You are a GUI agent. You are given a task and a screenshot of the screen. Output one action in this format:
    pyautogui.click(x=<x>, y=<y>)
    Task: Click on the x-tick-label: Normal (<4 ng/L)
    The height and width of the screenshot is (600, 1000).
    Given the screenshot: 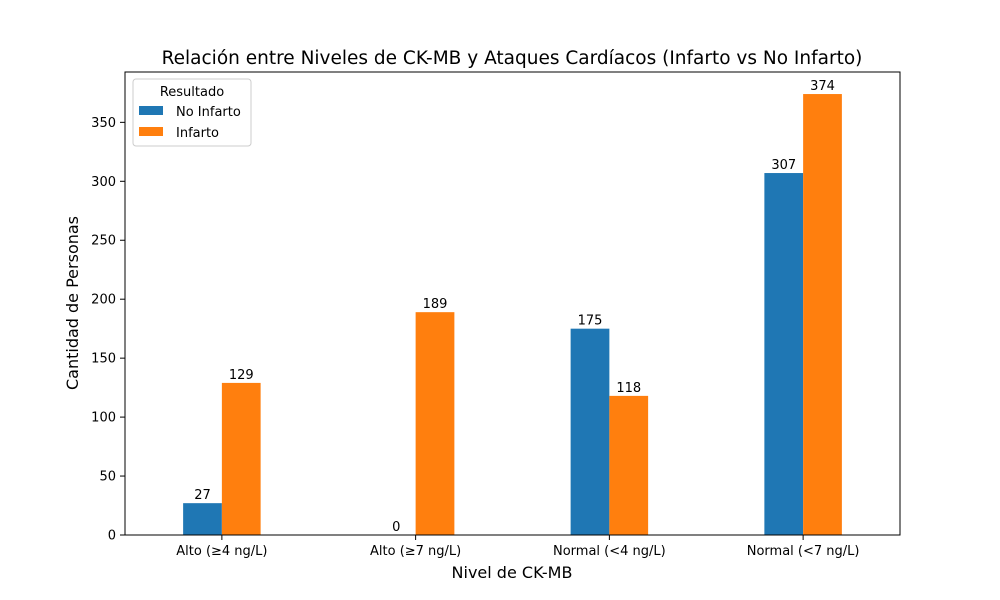 What is the action you would take?
    pyautogui.click(x=609, y=551)
    